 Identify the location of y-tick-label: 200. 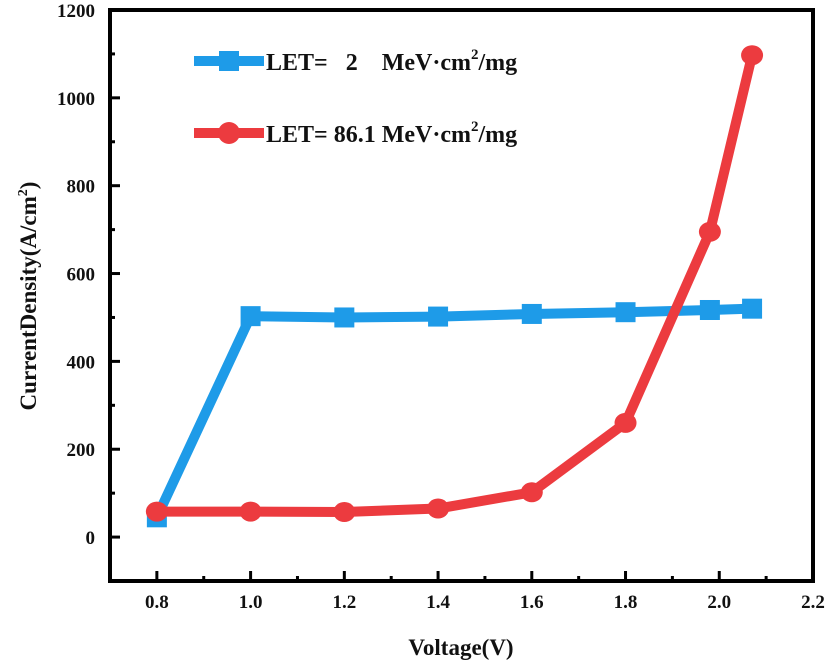
(81, 450).